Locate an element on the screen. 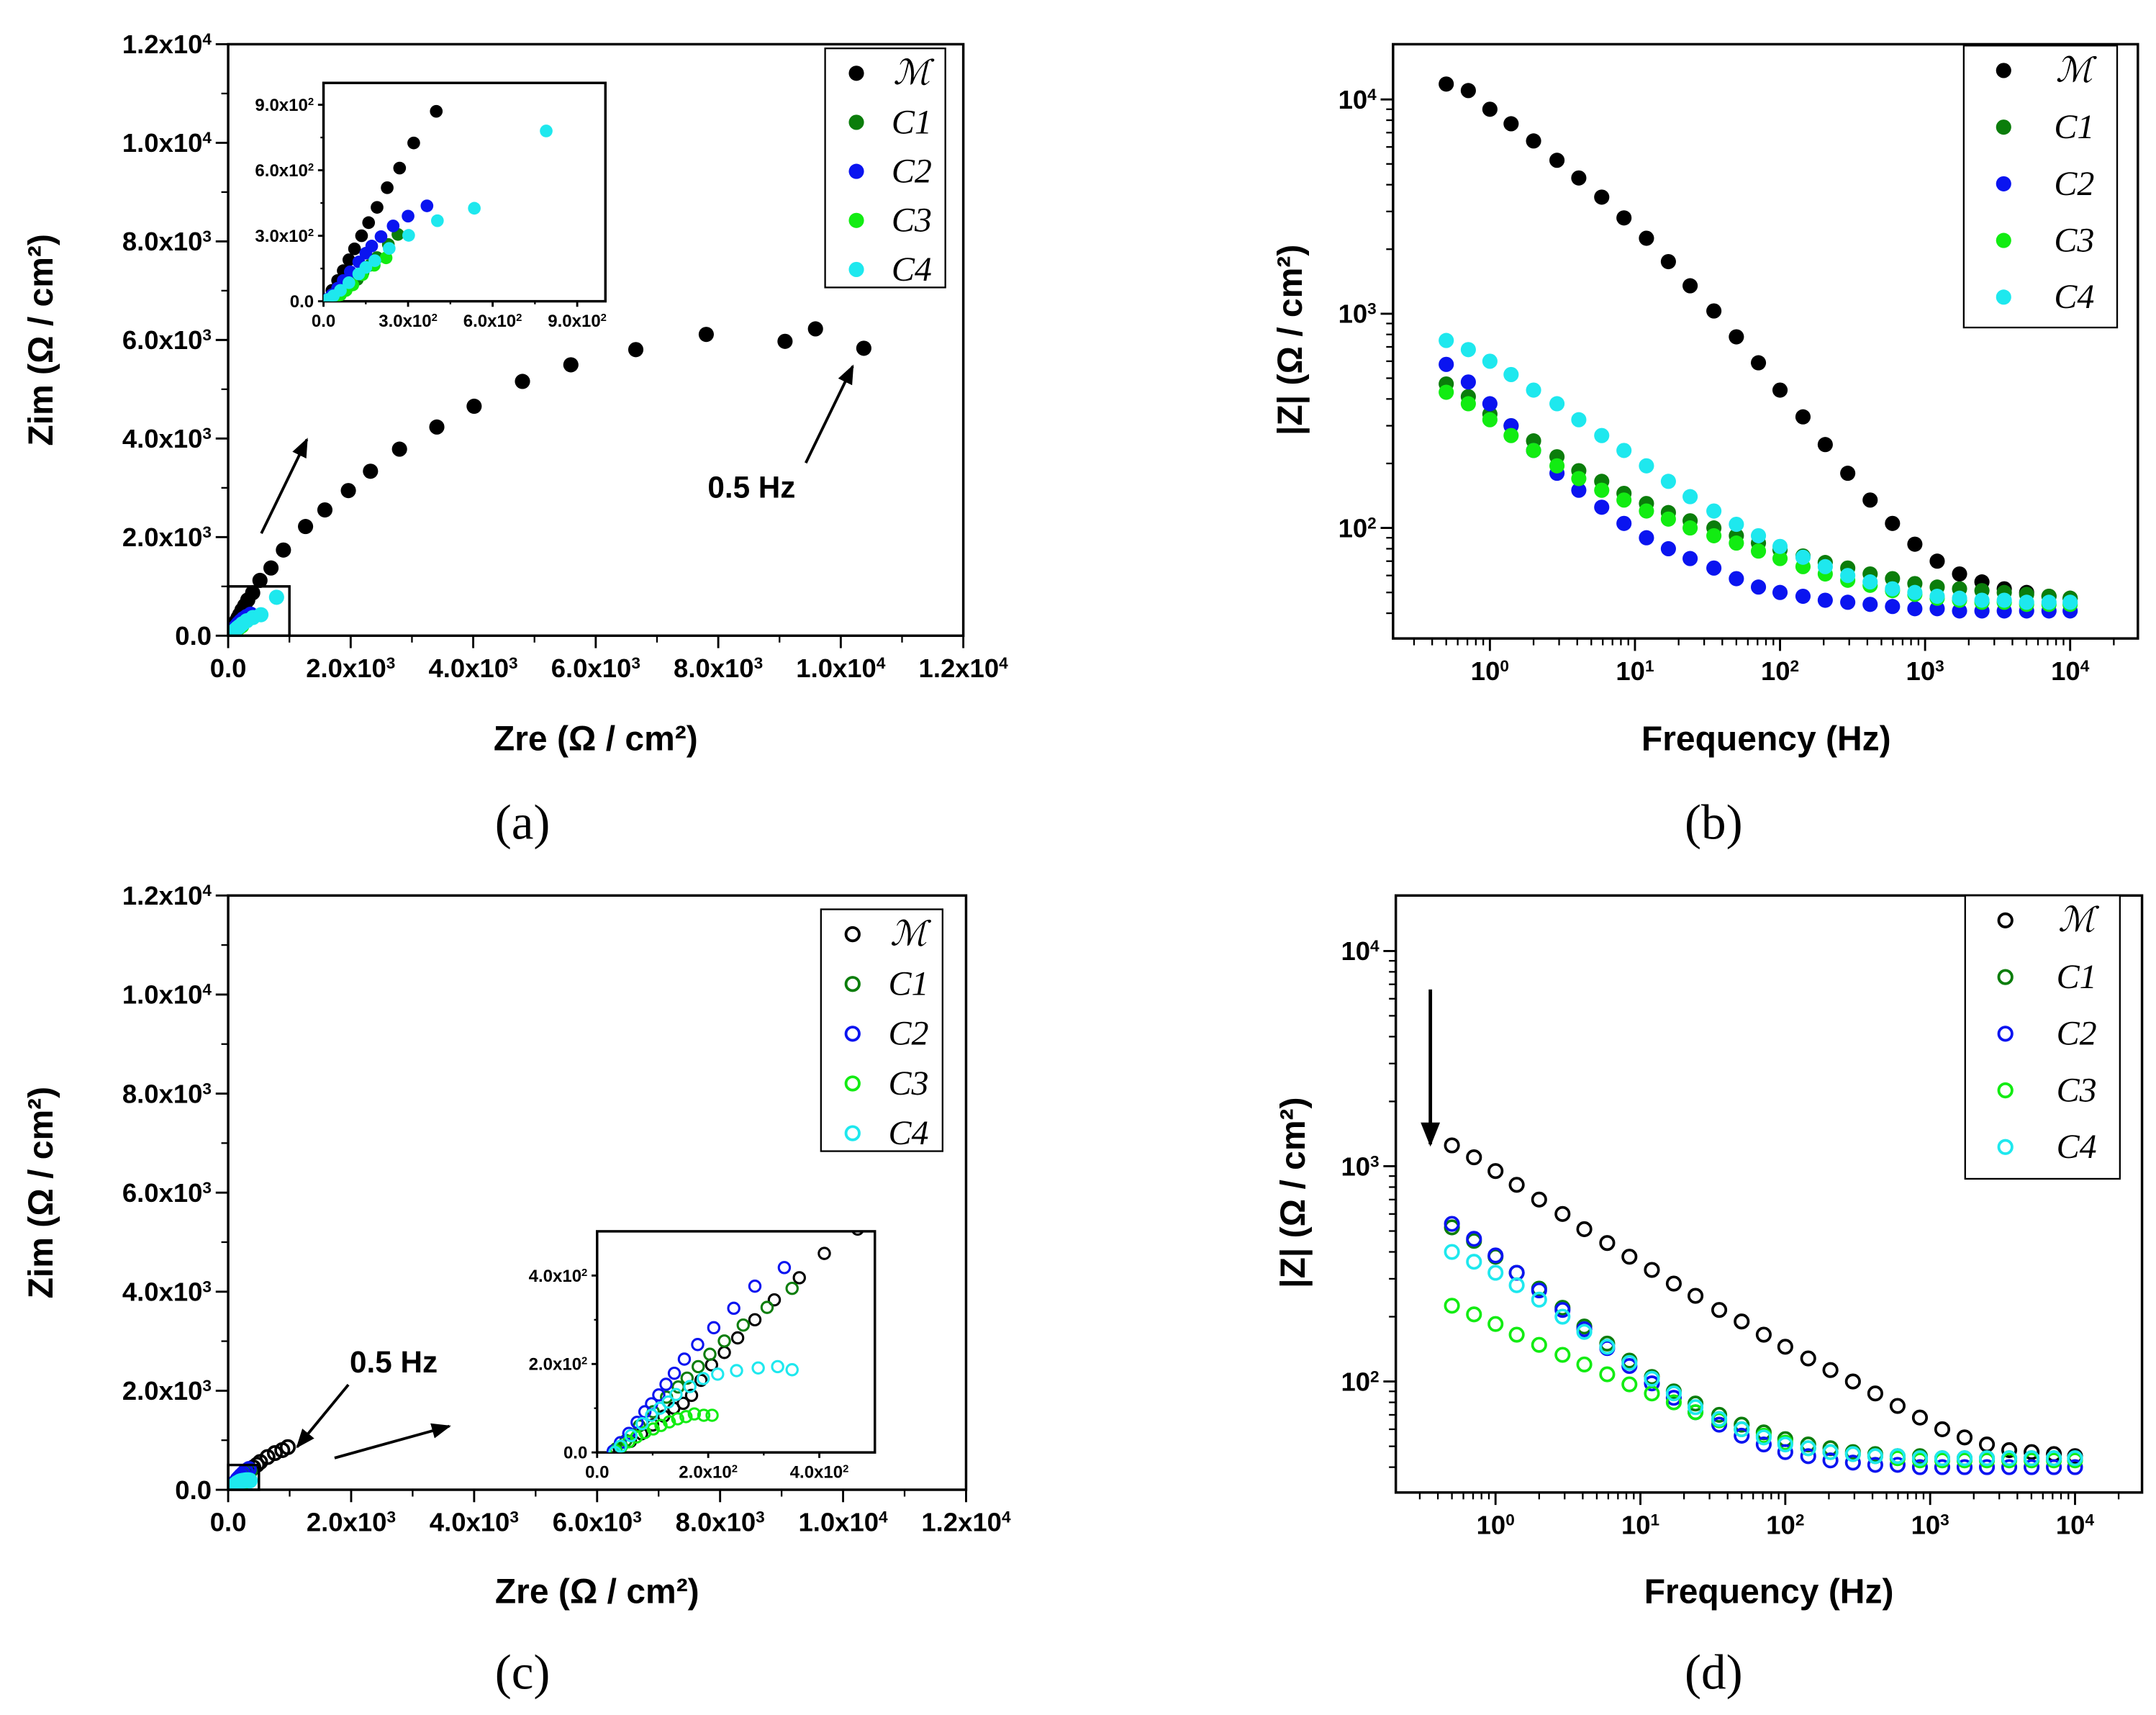 This screenshot has height=1715, width=2156. panel-a-point-c4 is located at coordinates (261, 615).